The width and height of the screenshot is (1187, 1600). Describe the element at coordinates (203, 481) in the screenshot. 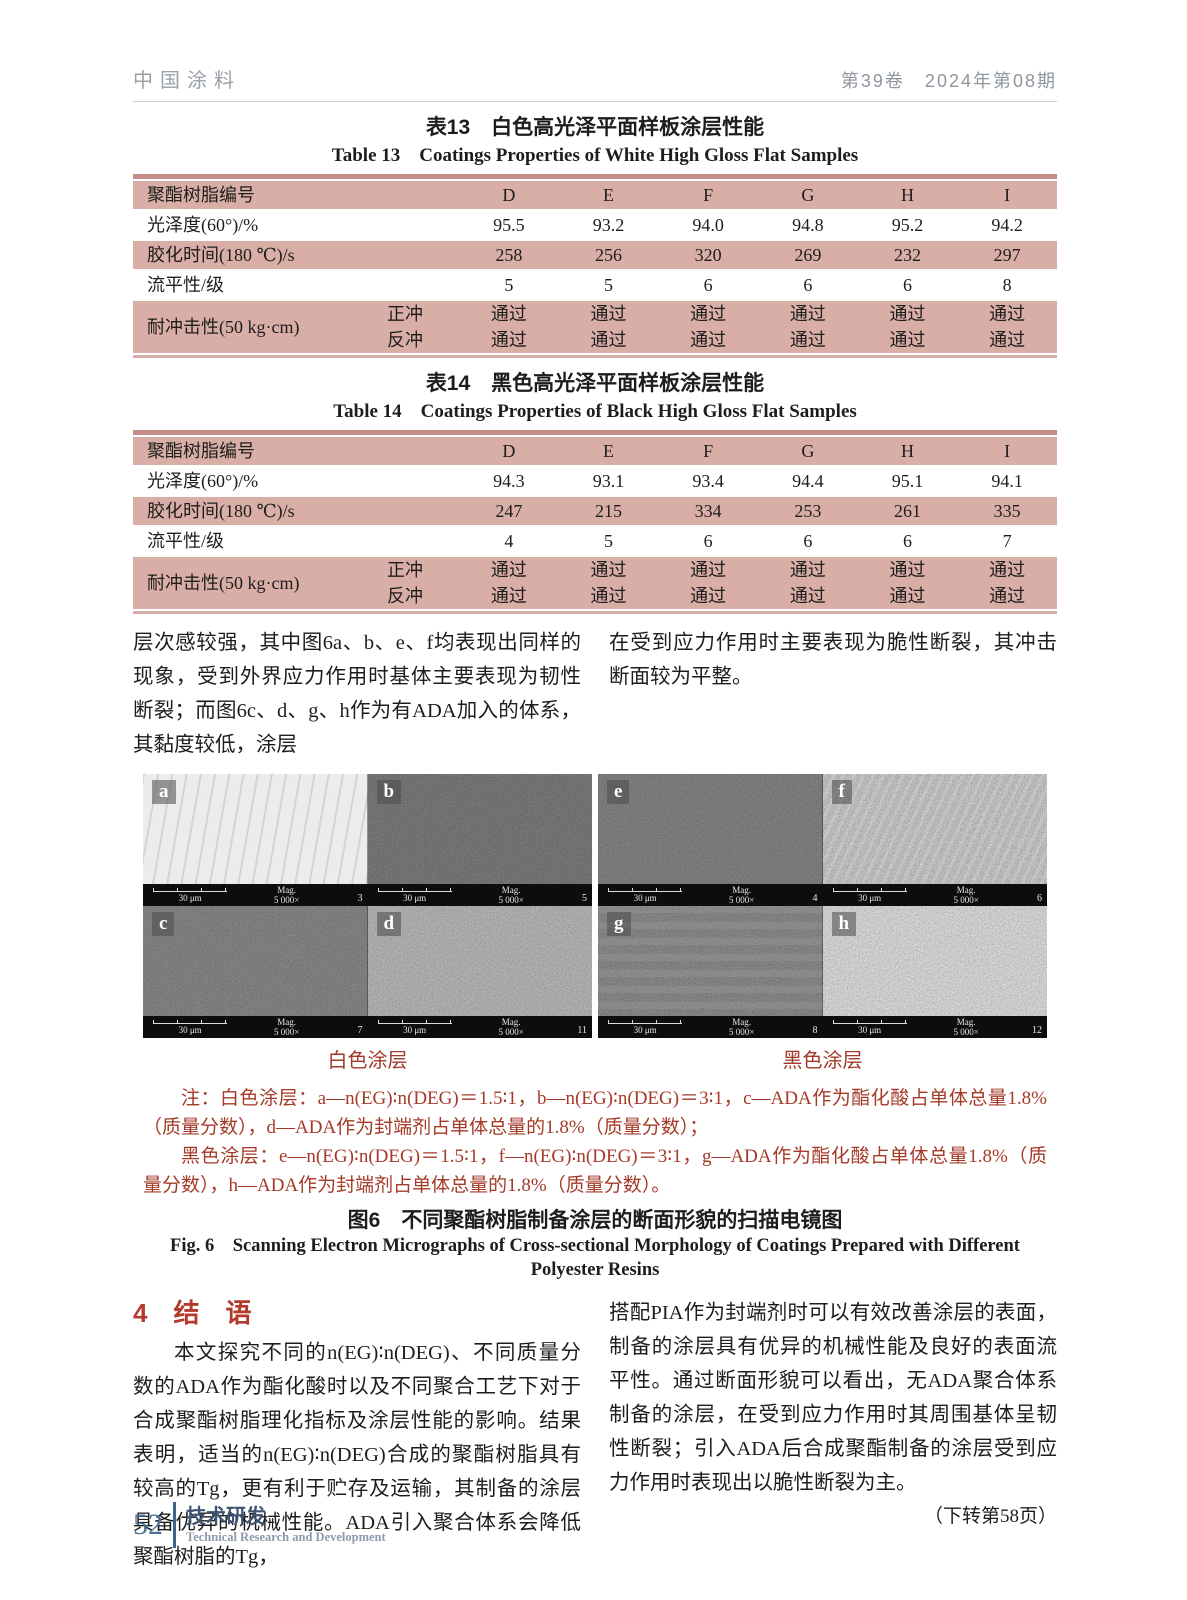

I see `table-row-label: 光泽度(60°)/%` at that location.